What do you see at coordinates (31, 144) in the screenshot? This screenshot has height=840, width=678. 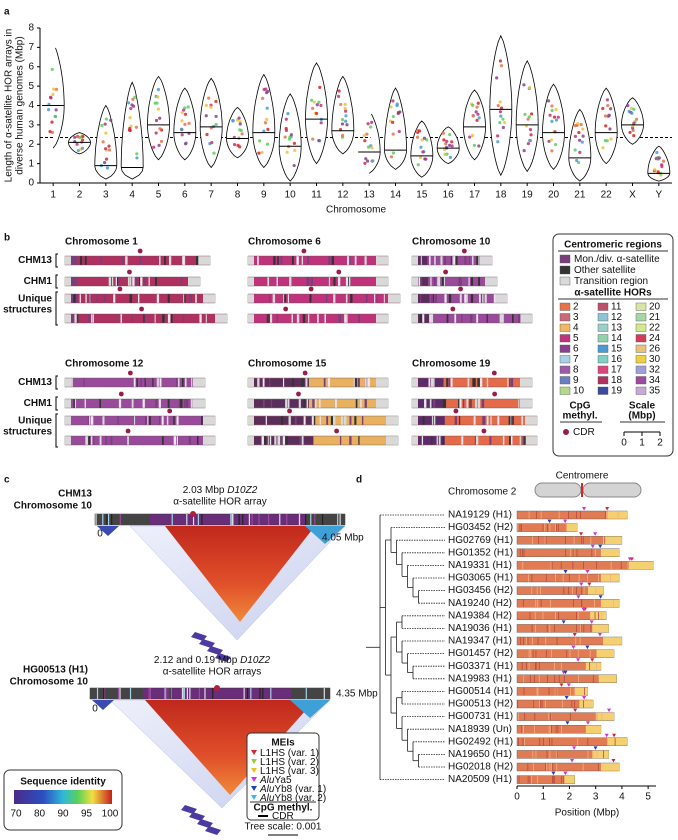 I see `y-tick-label: 2` at bounding box center [31, 144].